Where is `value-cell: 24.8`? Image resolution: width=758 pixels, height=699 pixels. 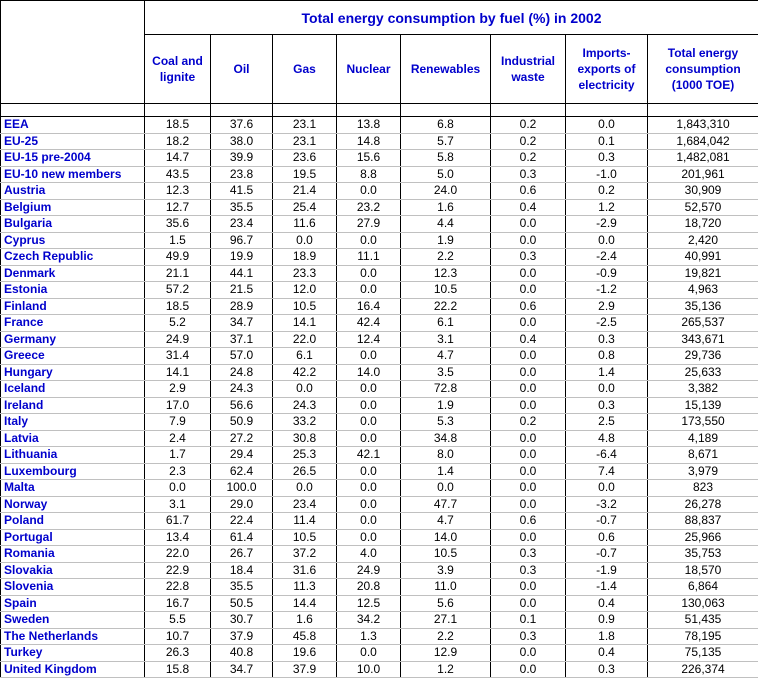
value-cell: 24.8 is located at coordinates (241, 372).